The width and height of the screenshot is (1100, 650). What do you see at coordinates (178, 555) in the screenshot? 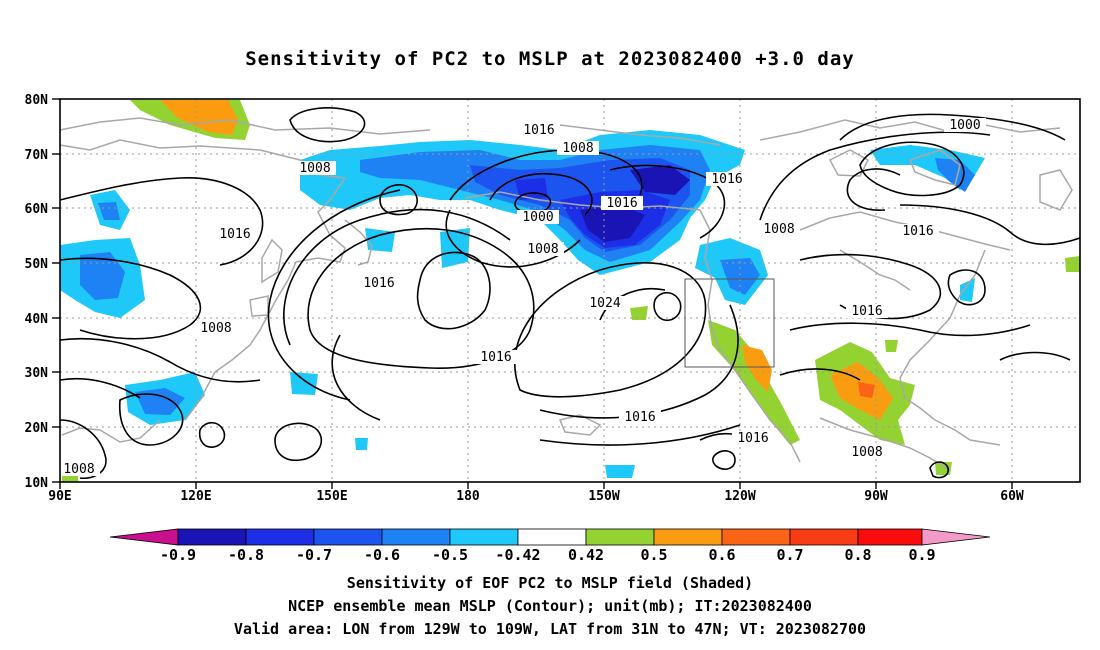
I see `colorbar-label: -0.9` at bounding box center [178, 555].